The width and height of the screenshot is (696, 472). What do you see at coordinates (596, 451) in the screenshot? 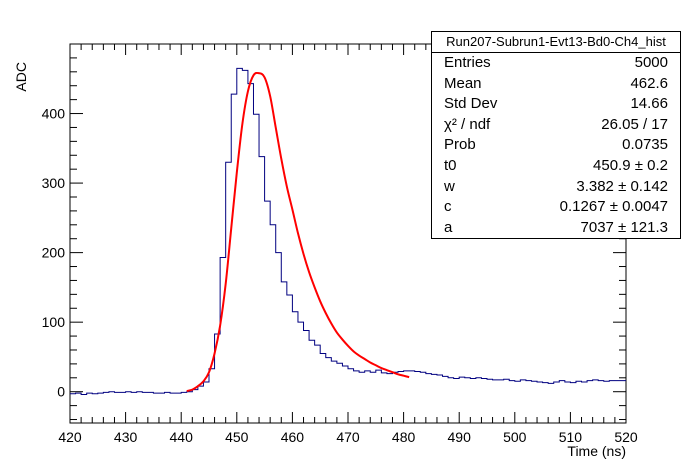
I see `x-axis-label: Time (ns)` at bounding box center [596, 451].